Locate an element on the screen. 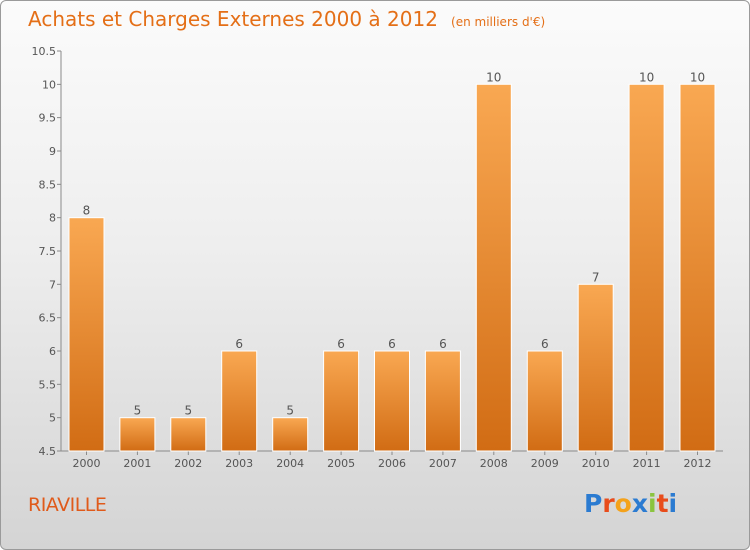  x-tick-label: 2009 is located at coordinates (545, 463).